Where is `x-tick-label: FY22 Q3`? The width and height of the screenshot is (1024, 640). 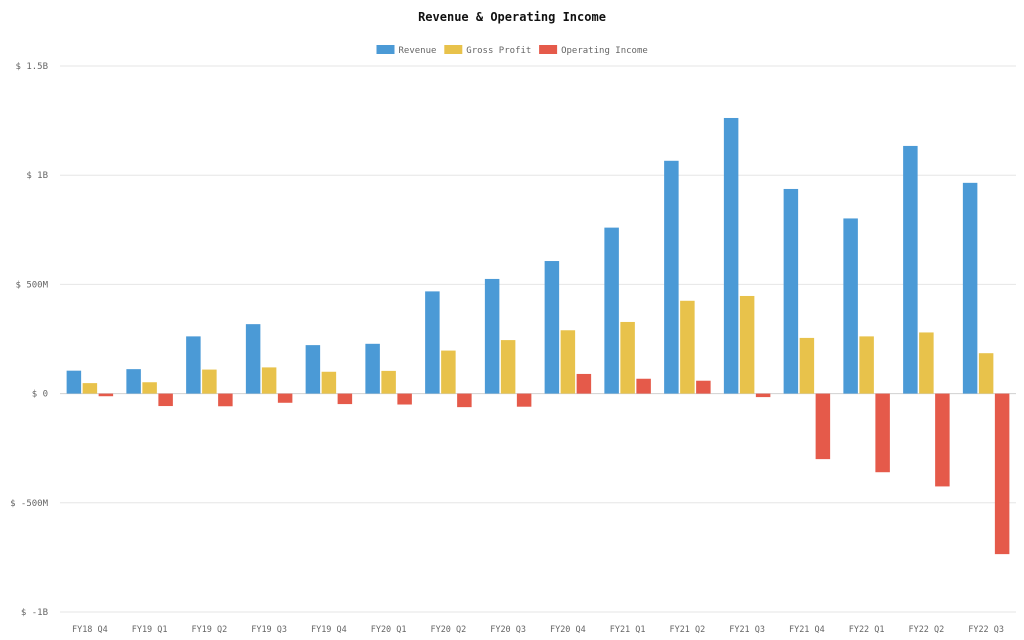
x-tick-label: FY22 Q3 is located at coordinates (986, 630).